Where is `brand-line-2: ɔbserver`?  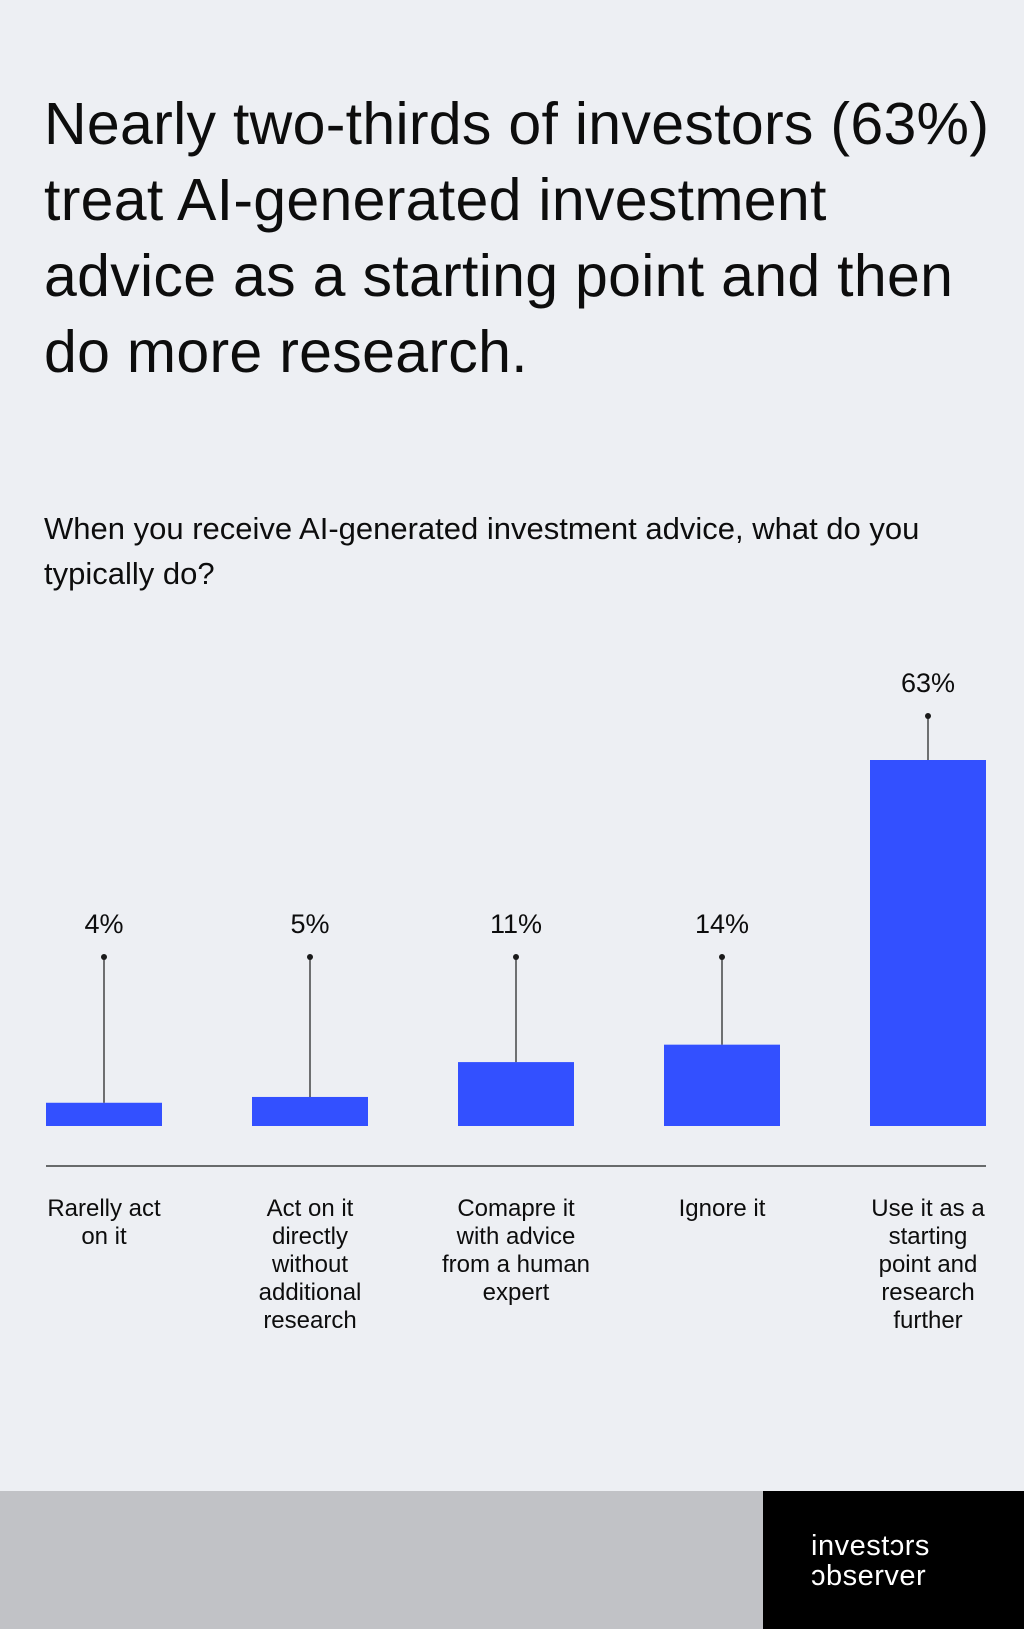 brand-line-2: ɔbserver is located at coordinates (869, 1576).